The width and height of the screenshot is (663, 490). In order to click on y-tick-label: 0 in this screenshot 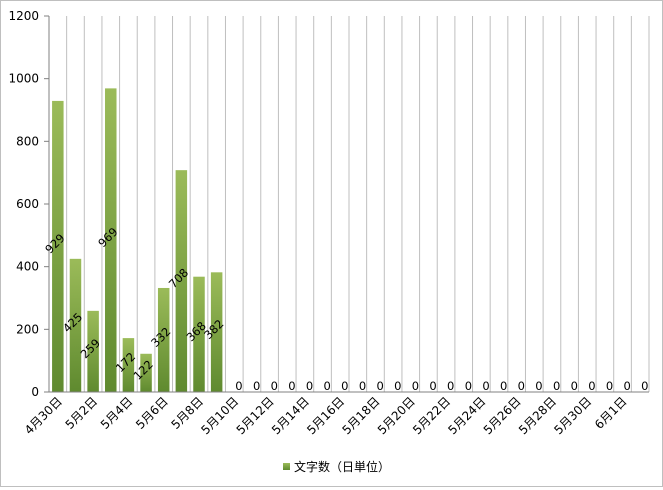, I will do `click(35, 392)`.